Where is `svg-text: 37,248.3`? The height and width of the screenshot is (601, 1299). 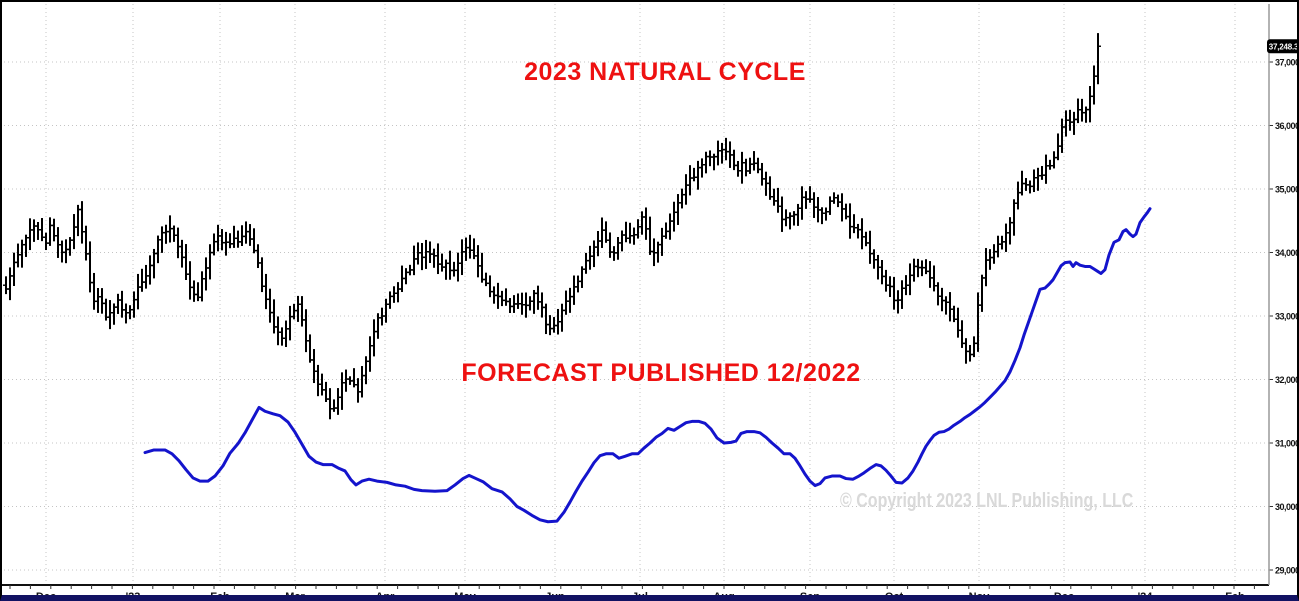 svg-text: 37,248.3 is located at coordinates (1284, 46).